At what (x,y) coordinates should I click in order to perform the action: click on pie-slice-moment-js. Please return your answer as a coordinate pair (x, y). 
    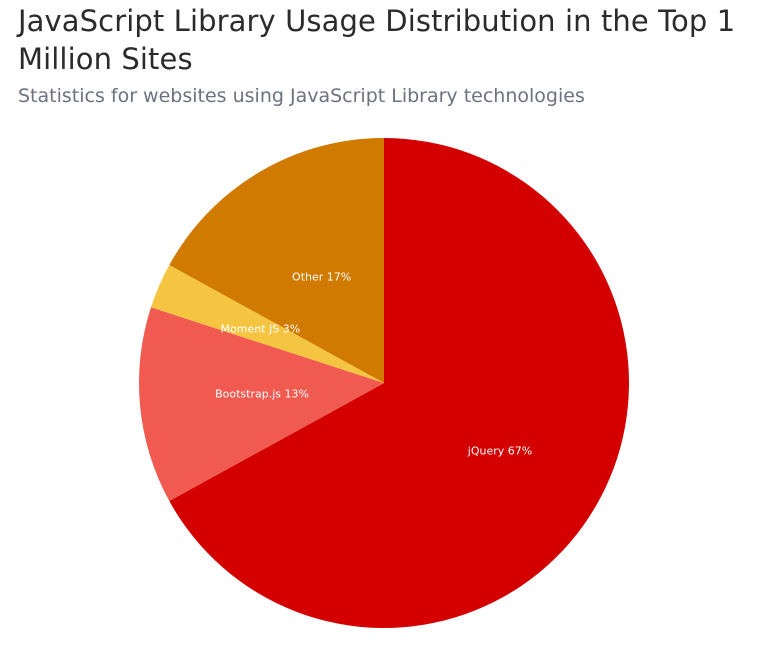
    Looking at the image, I should click on (267, 323).